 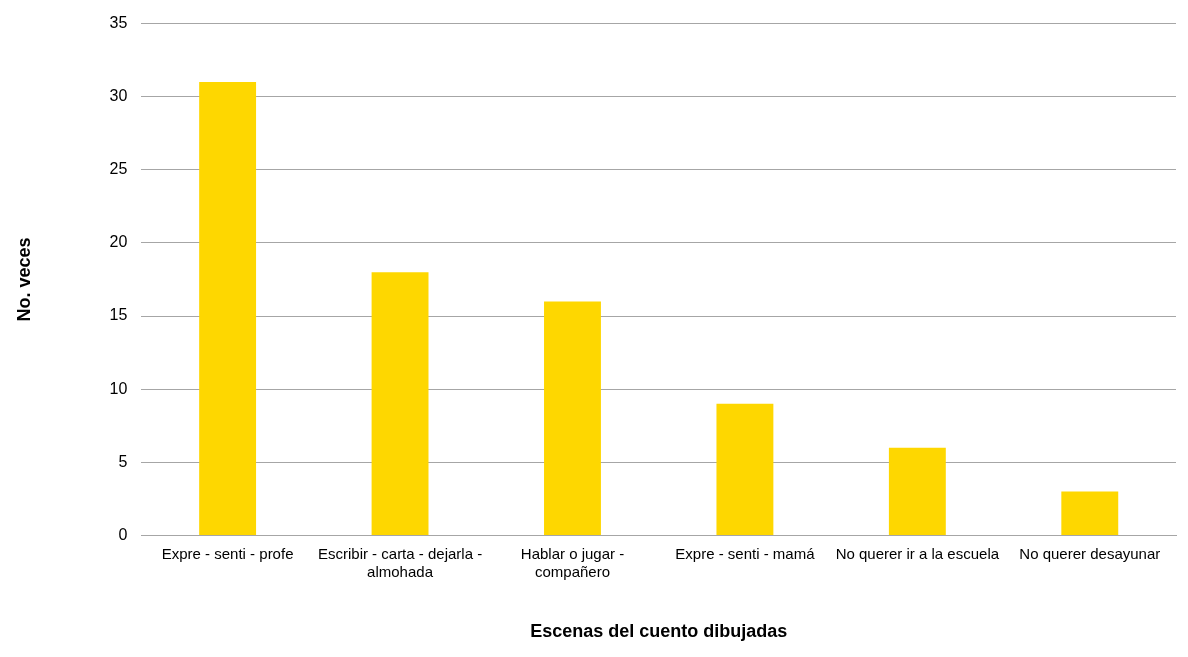 I want to click on y-tick-label: 25, so click(x=118, y=169).